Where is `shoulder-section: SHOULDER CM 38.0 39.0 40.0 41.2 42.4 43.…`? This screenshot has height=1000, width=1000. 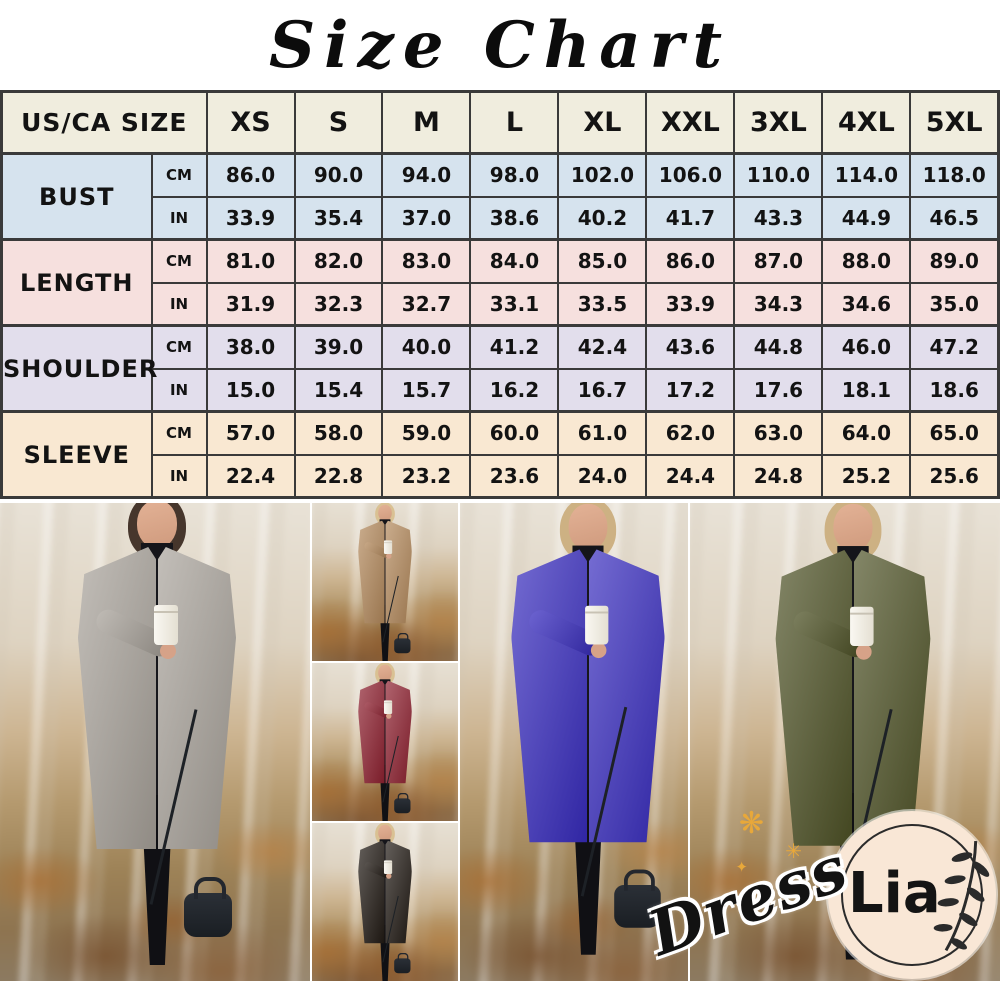 shoulder-section: SHOULDER CM 38.0 39.0 40.0 41.2 42.4 43.… is located at coordinates (500, 368).